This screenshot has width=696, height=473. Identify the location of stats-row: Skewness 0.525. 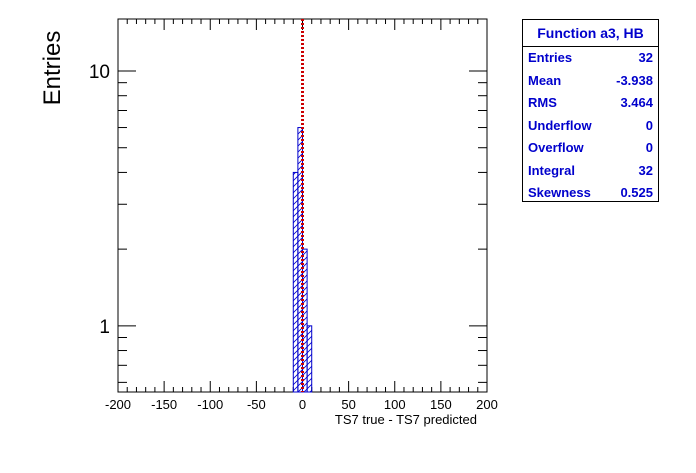
(590, 193).